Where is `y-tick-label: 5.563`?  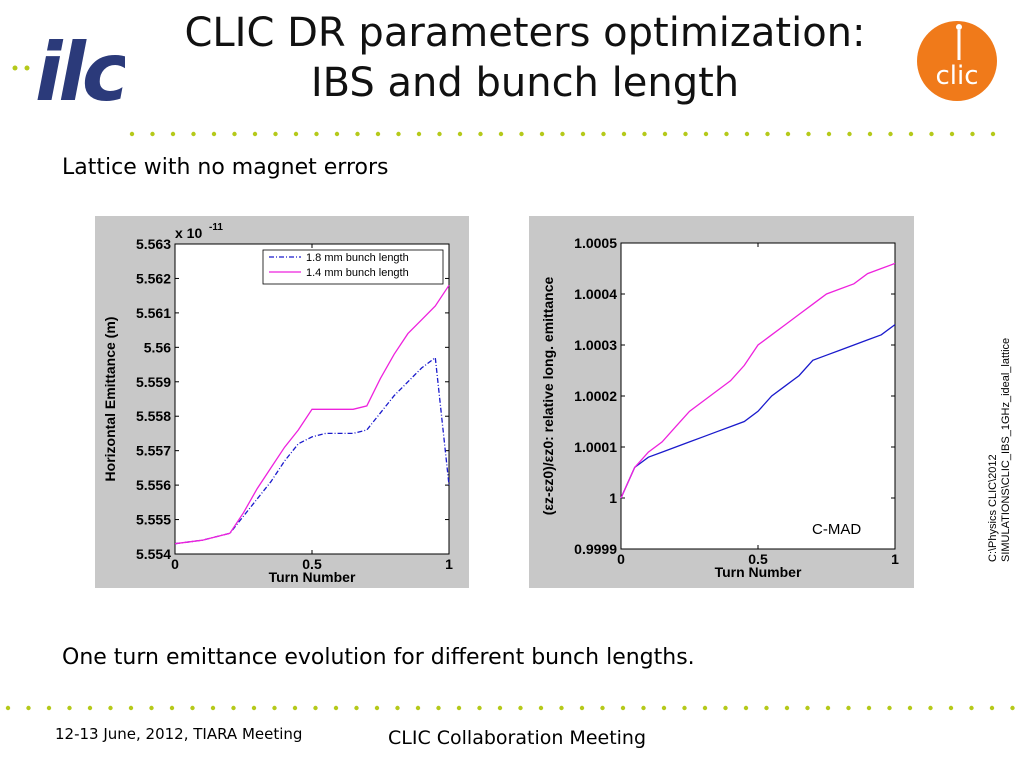
y-tick-label: 5.563 is located at coordinates (153, 244).